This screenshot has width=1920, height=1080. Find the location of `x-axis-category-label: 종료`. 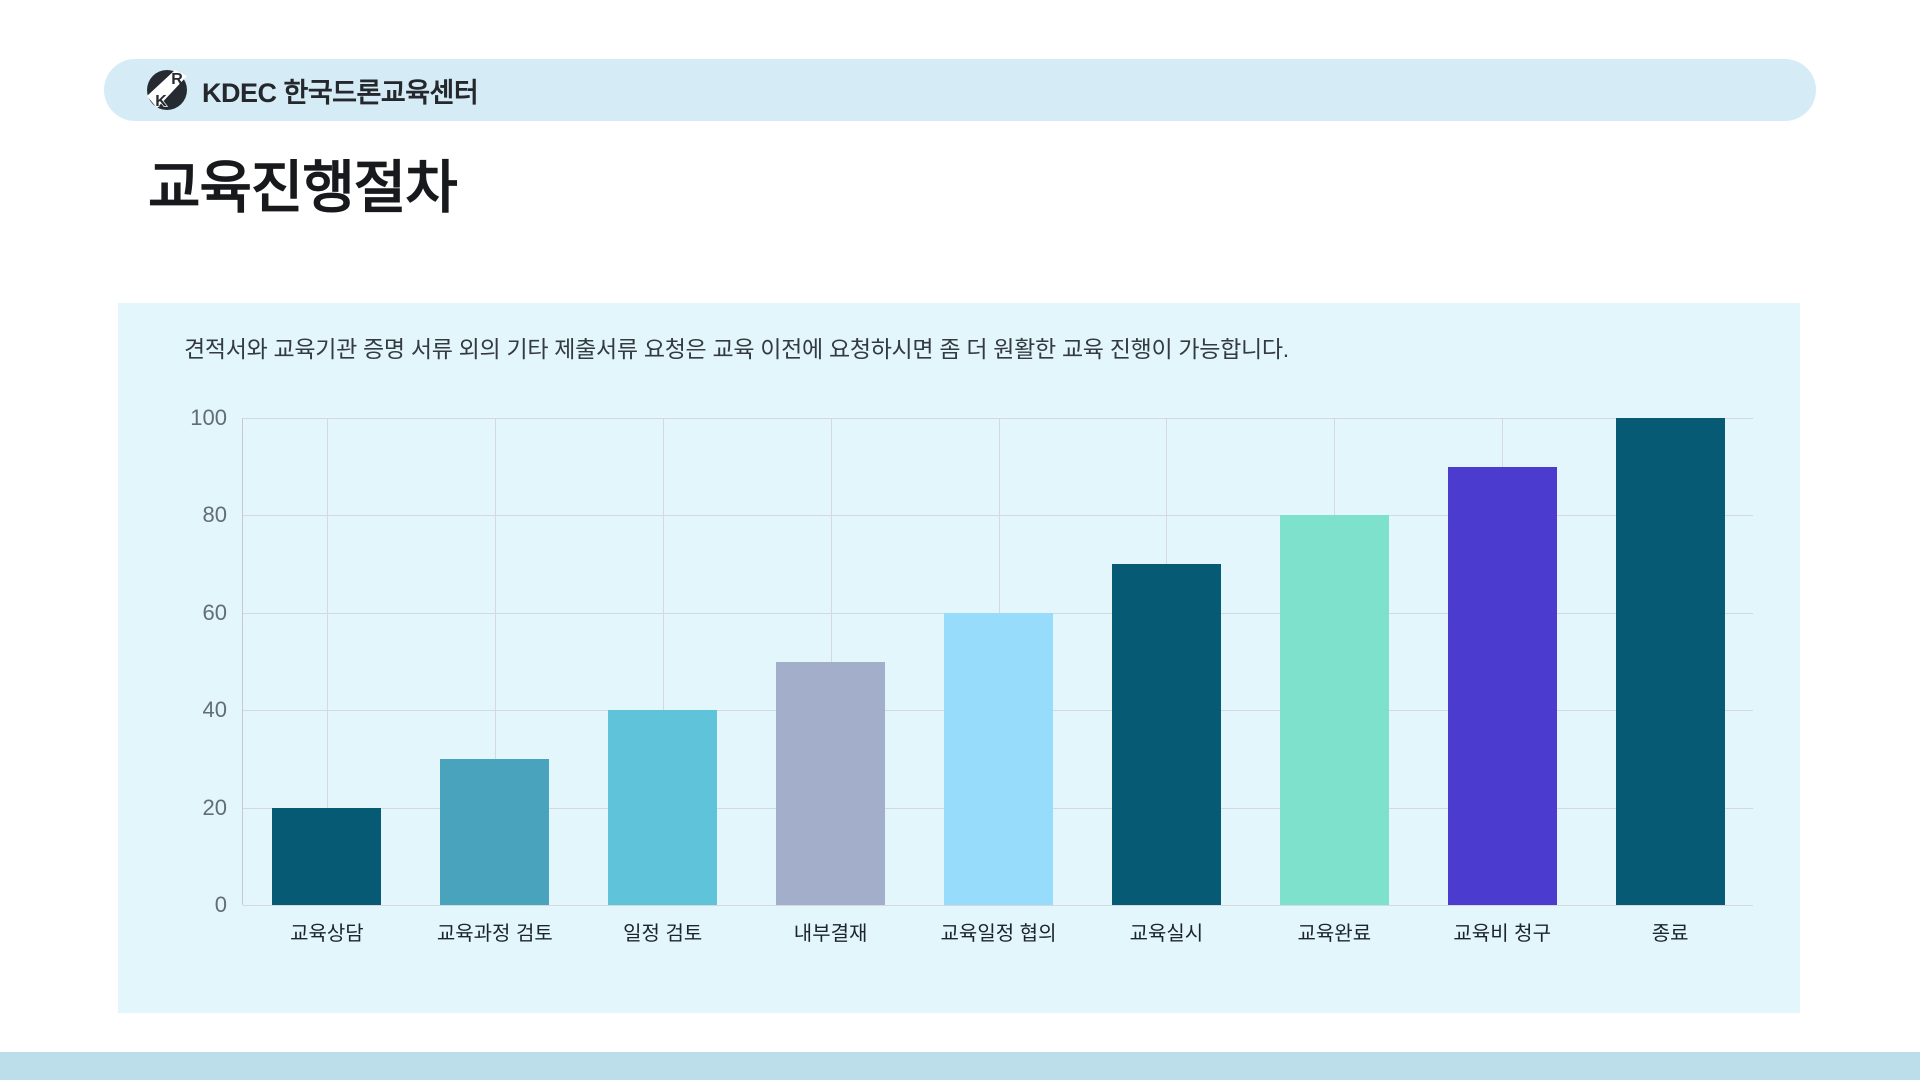

x-axis-category-label: 종료 is located at coordinates (1670, 934).